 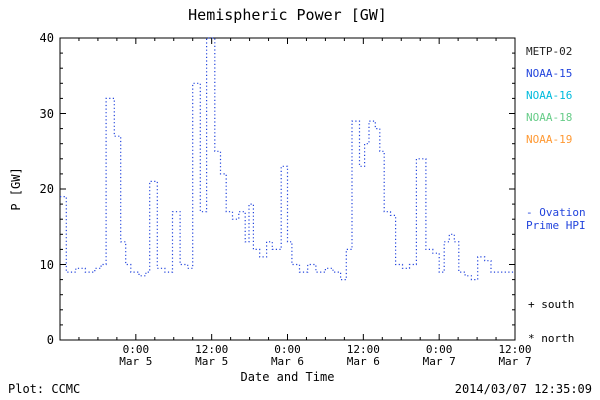 I want to click on x-tick-label-6: 12:00 Mar 7, so click(x=515, y=356).